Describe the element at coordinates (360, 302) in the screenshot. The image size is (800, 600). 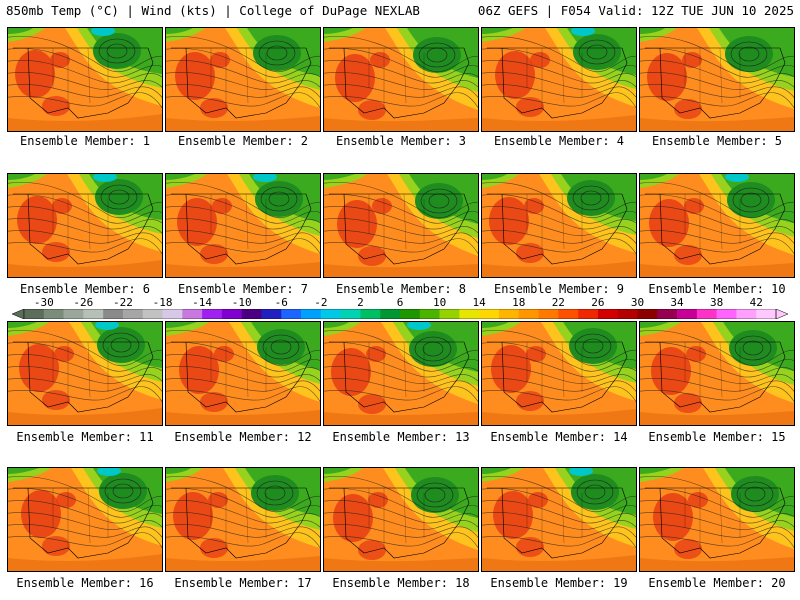
I see `colorbar-tick-label: 2` at that location.